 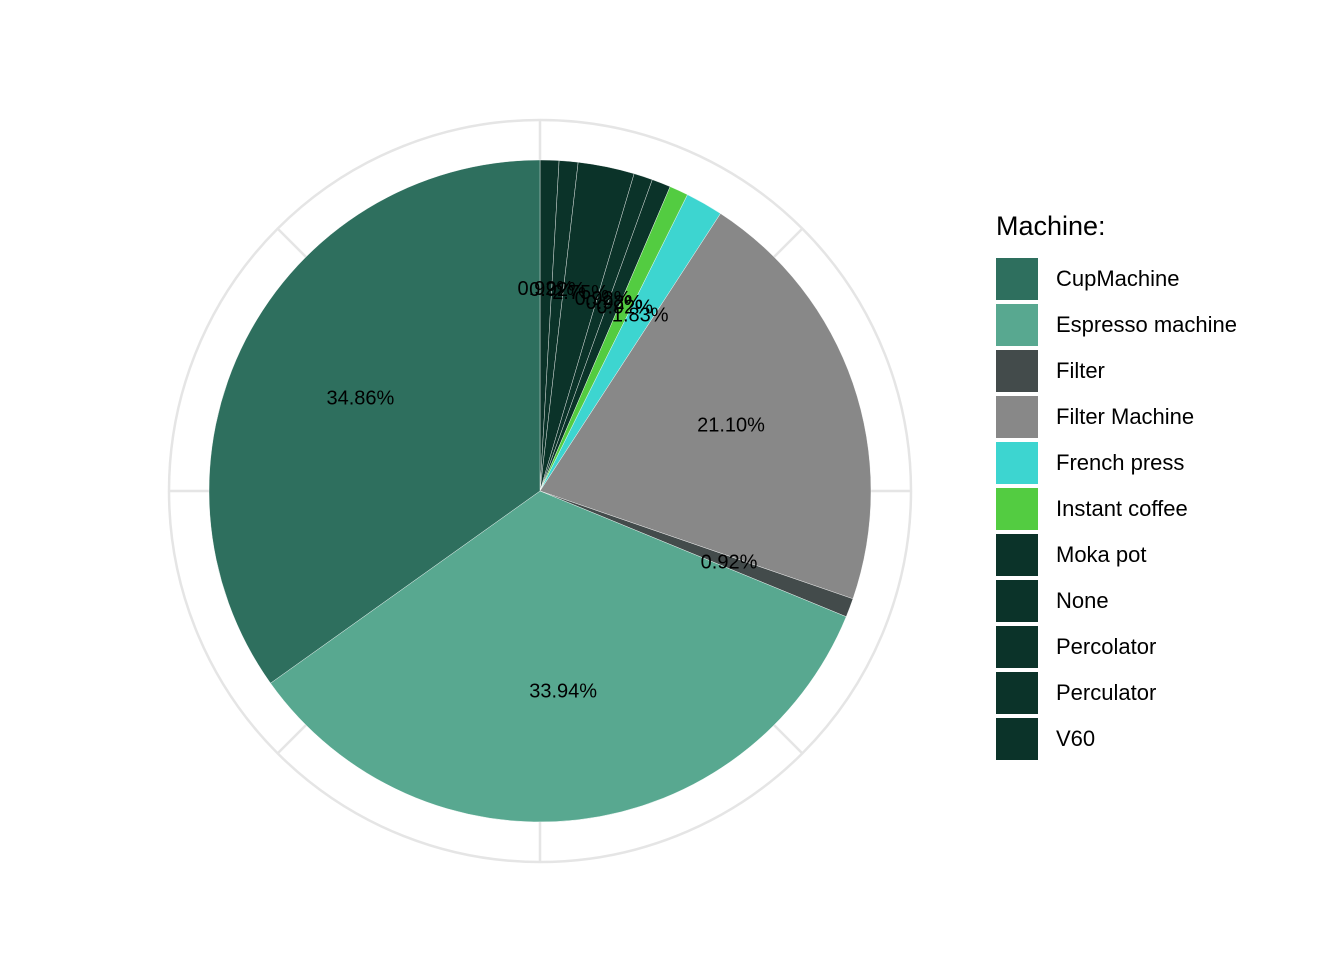 I want to click on slice-label: 21.10%, so click(x=731, y=425).